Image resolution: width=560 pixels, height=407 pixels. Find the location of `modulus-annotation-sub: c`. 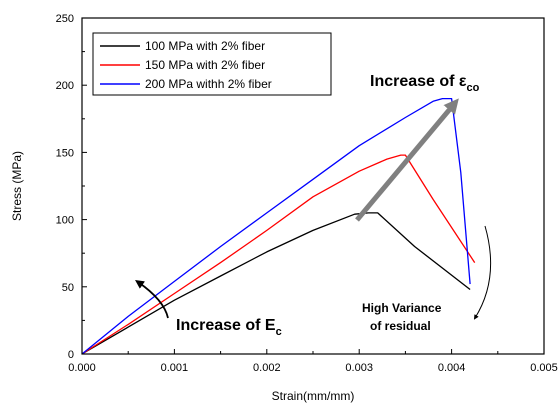

modulus-annotation-sub: c is located at coordinates (279, 332).